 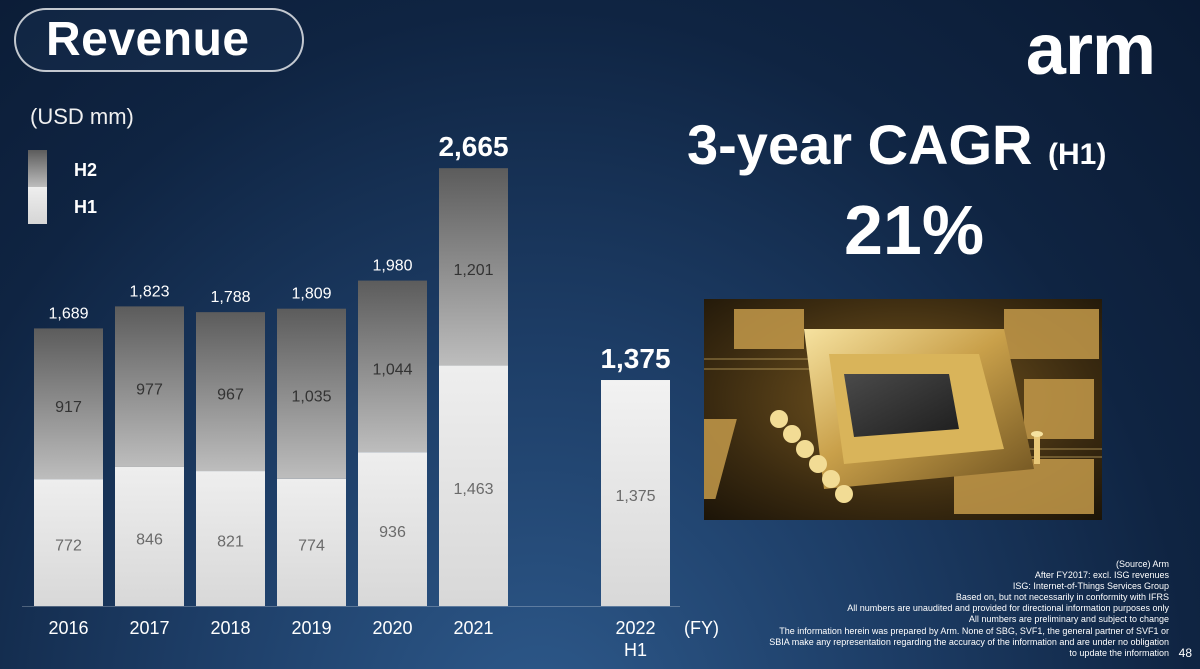 I want to click on bar-h2-2016, so click(x=68, y=404).